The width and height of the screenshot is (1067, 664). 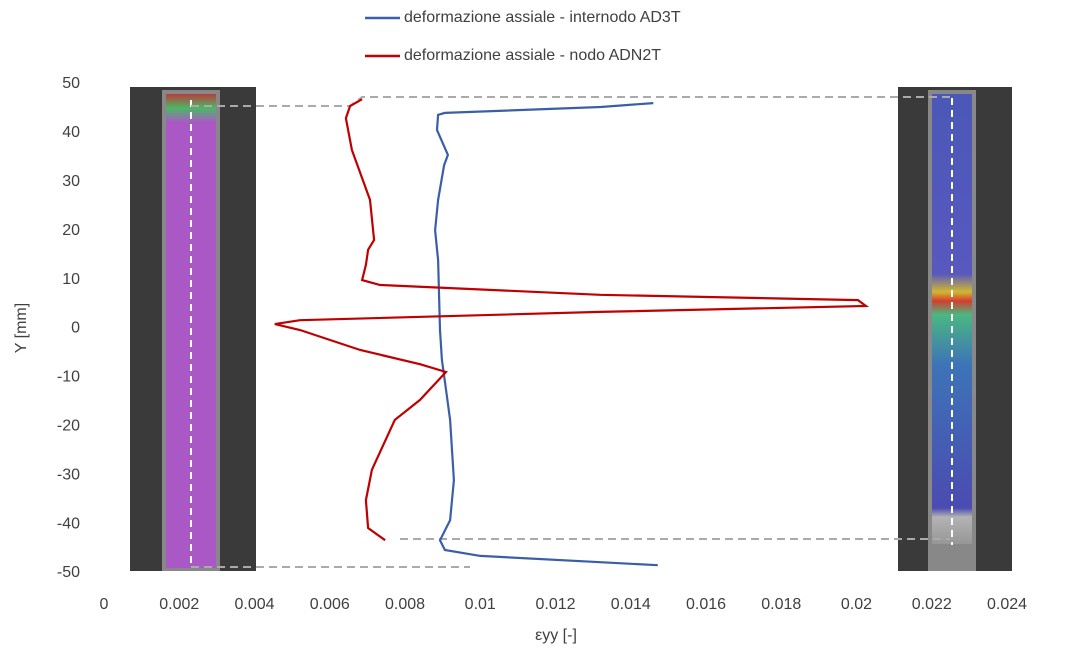 What do you see at coordinates (955, 329) in the screenshot?
I see `specimen-photo-right` at bounding box center [955, 329].